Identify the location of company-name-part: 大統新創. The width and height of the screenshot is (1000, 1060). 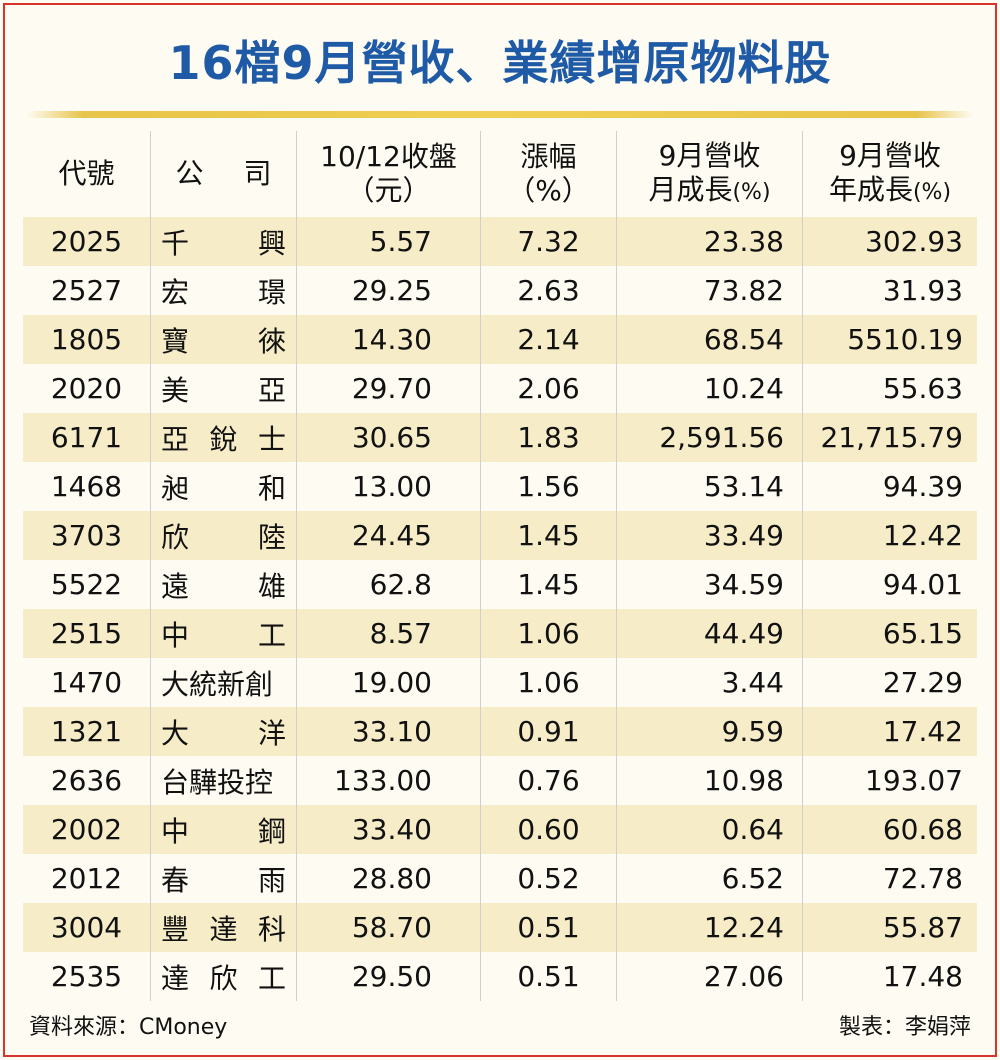
(217, 684).